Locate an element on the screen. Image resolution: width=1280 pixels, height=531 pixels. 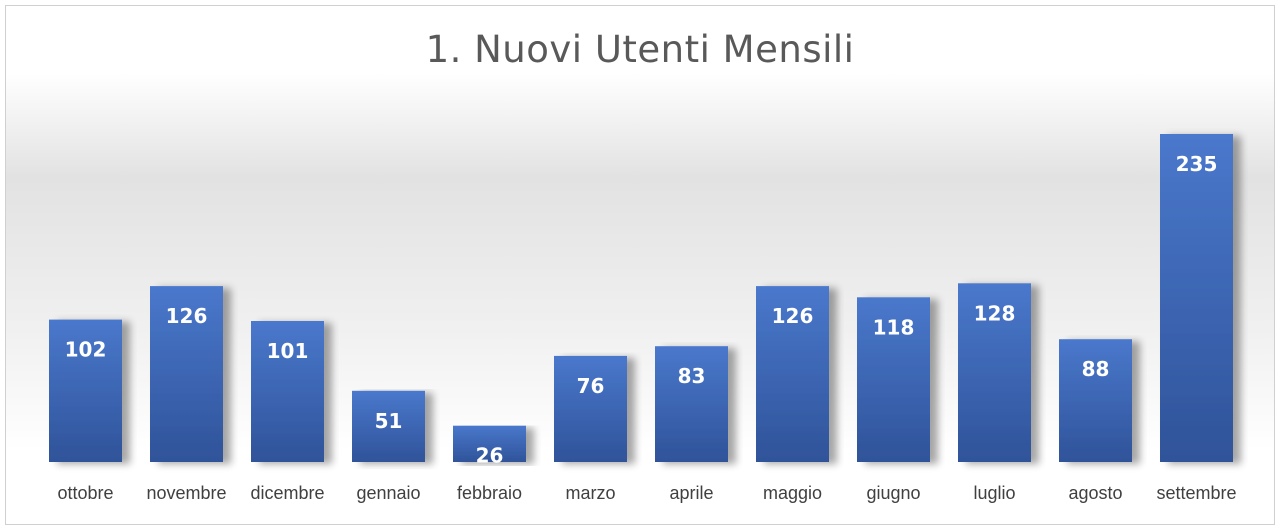
data-label-giugno: 118 is located at coordinates (894, 327).